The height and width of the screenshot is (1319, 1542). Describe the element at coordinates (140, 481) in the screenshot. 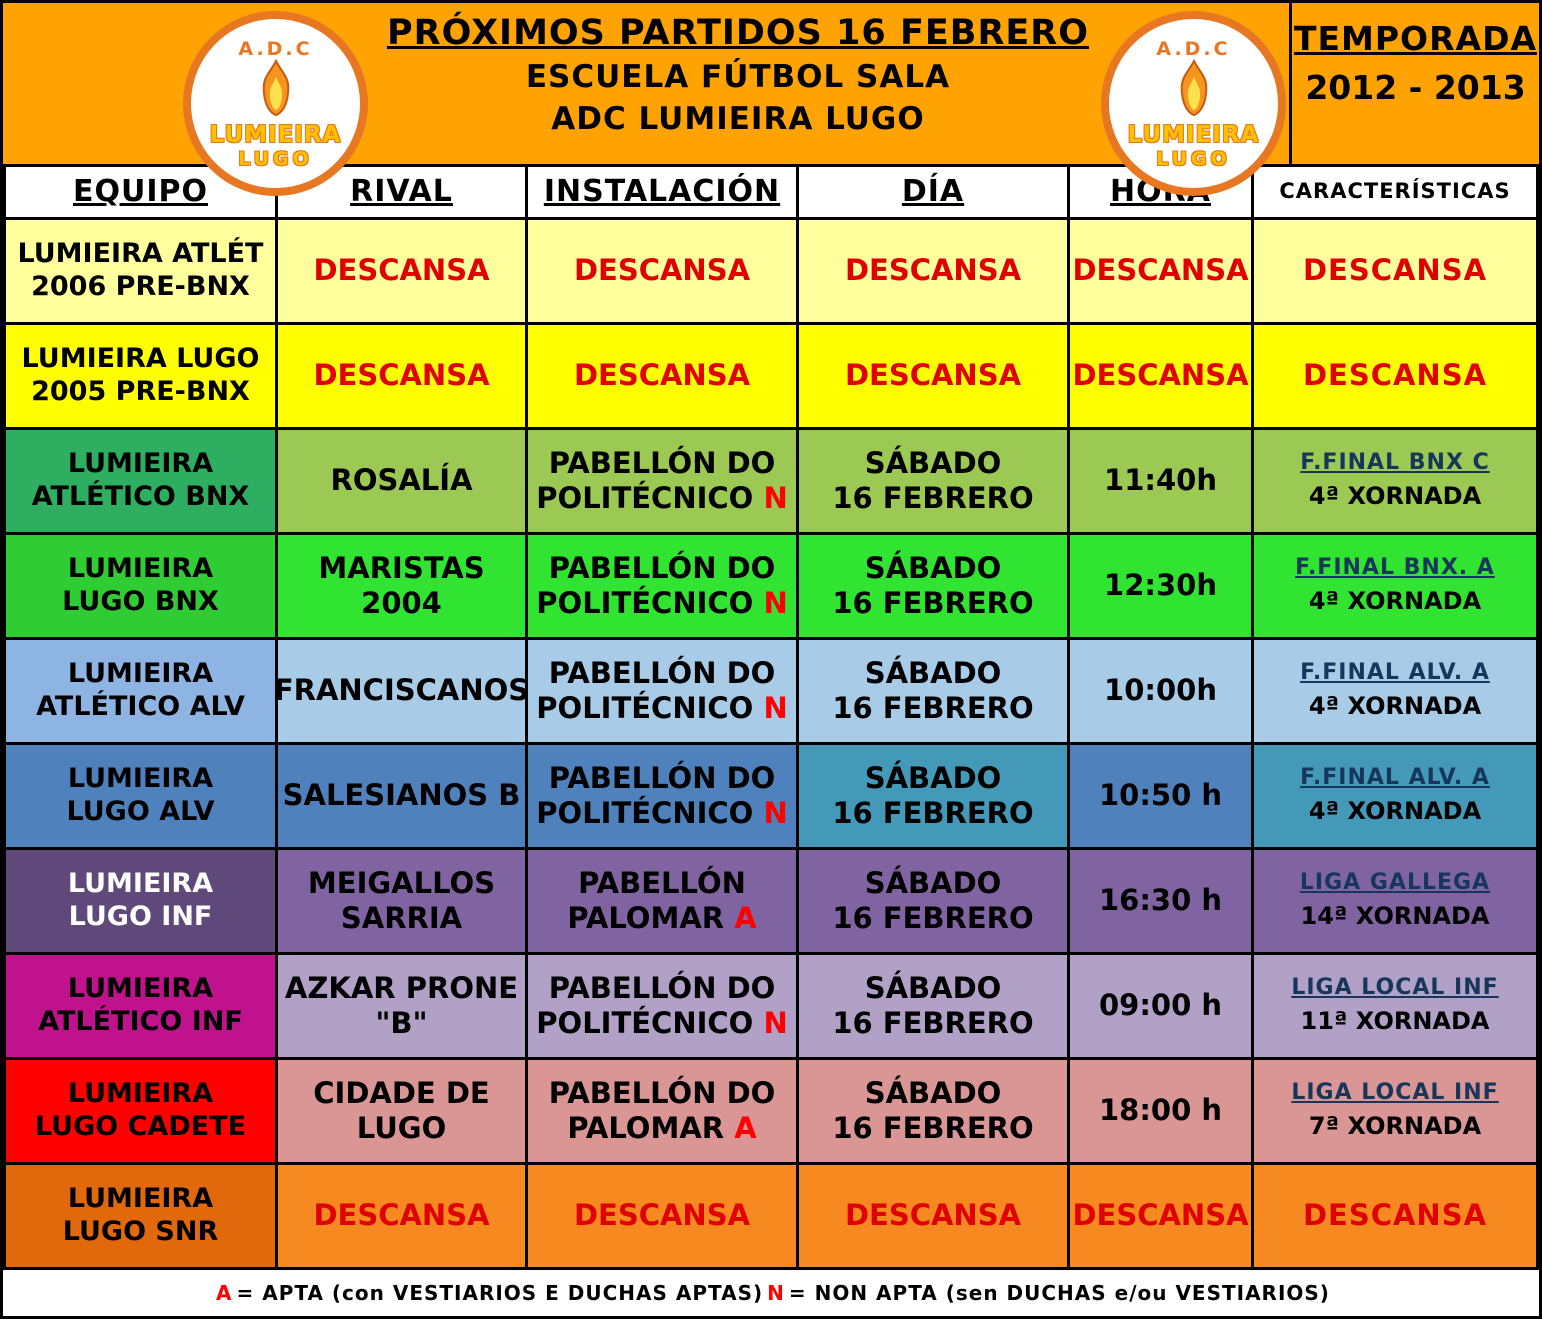

I see `team-cell: LUMIEIRA ATLÉTICO BNX` at that location.